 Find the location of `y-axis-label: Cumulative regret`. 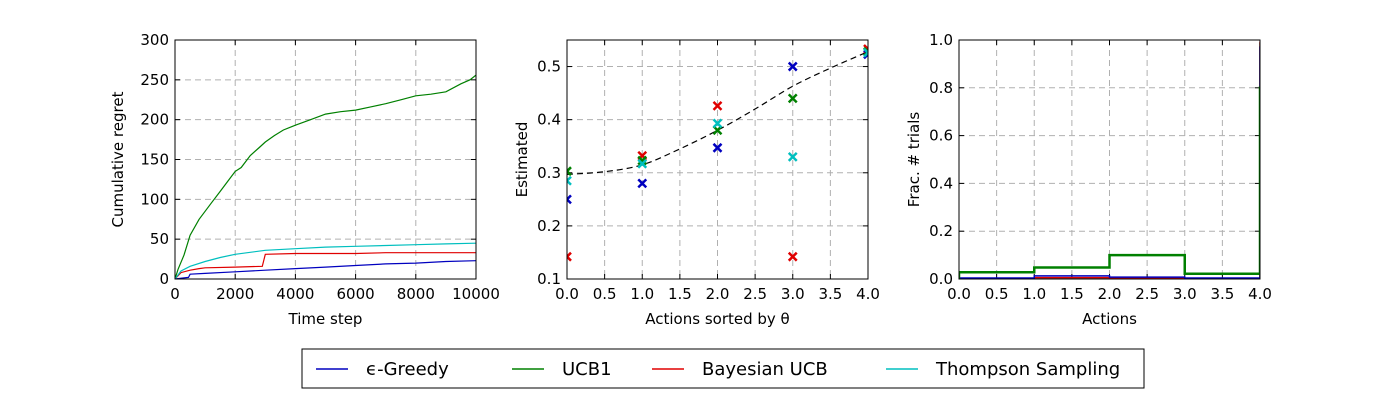

y-axis-label: Cumulative regret is located at coordinates (118, 159).